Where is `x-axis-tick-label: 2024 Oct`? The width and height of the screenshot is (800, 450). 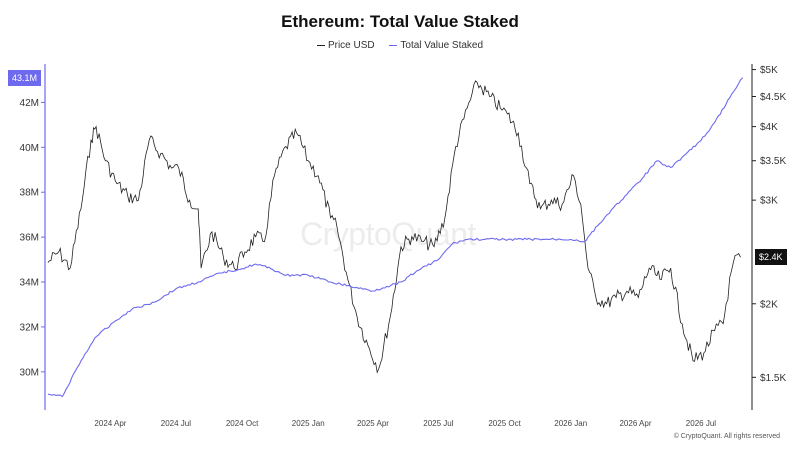
x-axis-tick-label: 2024 Oct is located at coordinates (242, 423).